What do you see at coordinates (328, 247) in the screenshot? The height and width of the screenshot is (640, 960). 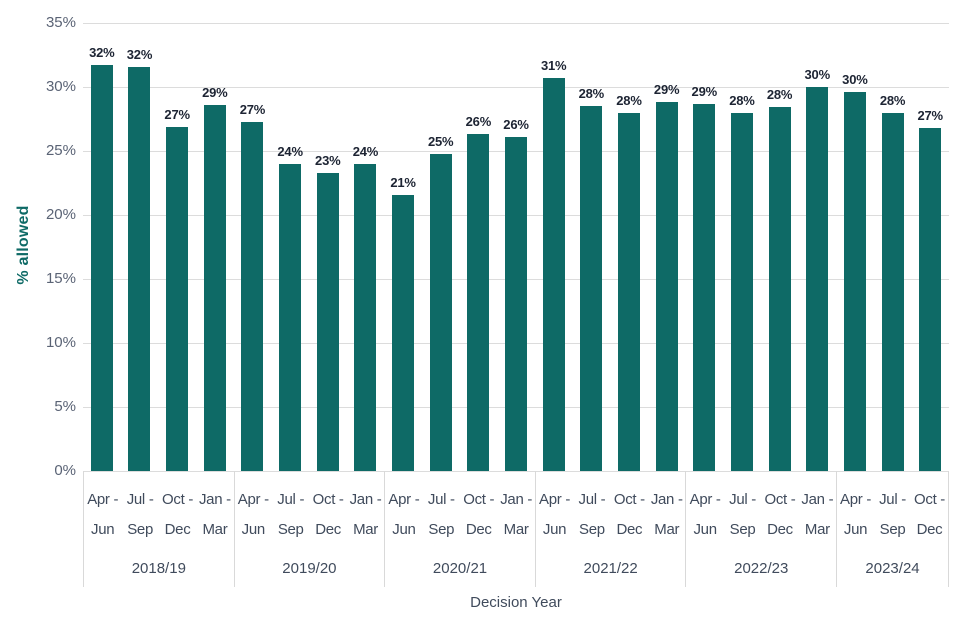 I see `bar-slot: 23%` at bounding box center [328, 247].